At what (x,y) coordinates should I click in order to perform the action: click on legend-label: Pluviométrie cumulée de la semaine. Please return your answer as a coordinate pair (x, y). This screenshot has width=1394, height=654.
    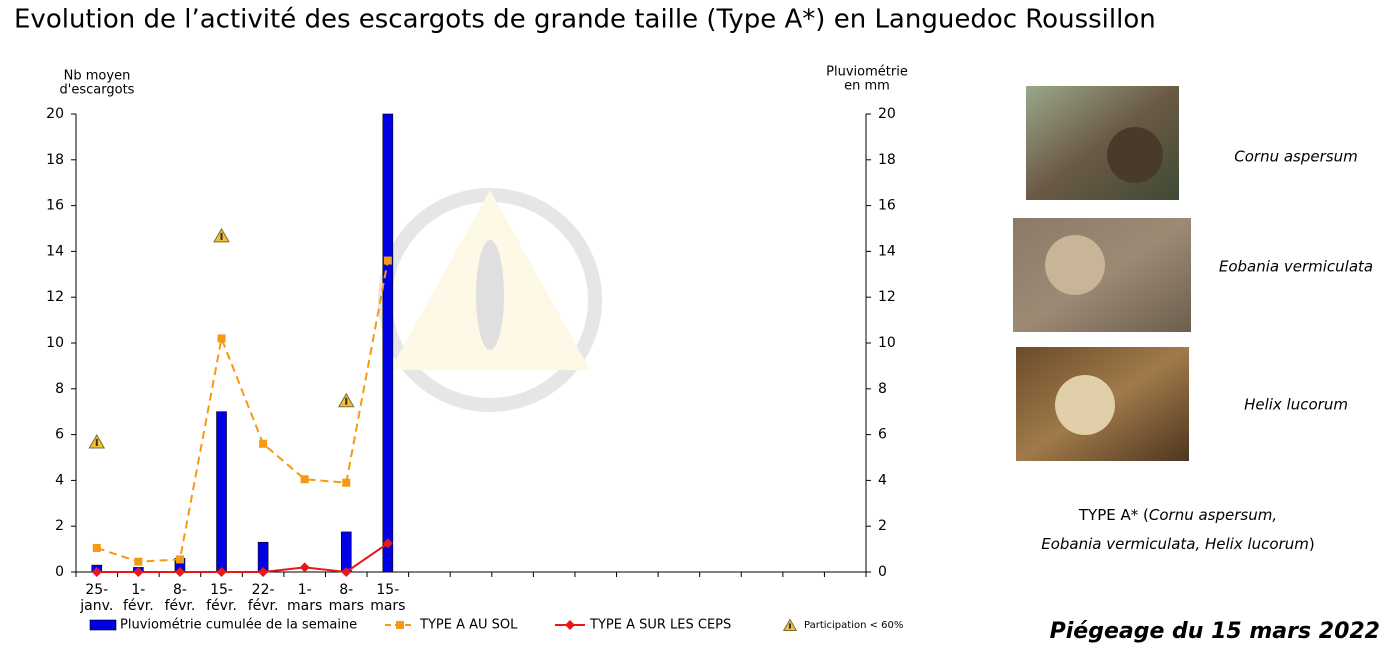
    Looking at the image, I should click on (238, 625).